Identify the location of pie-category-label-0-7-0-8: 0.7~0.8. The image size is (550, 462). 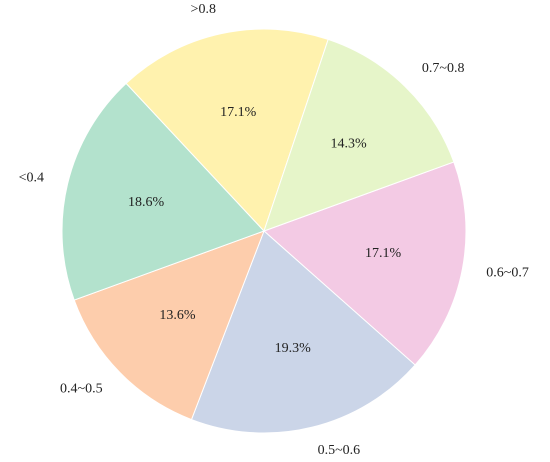
(443, 68).